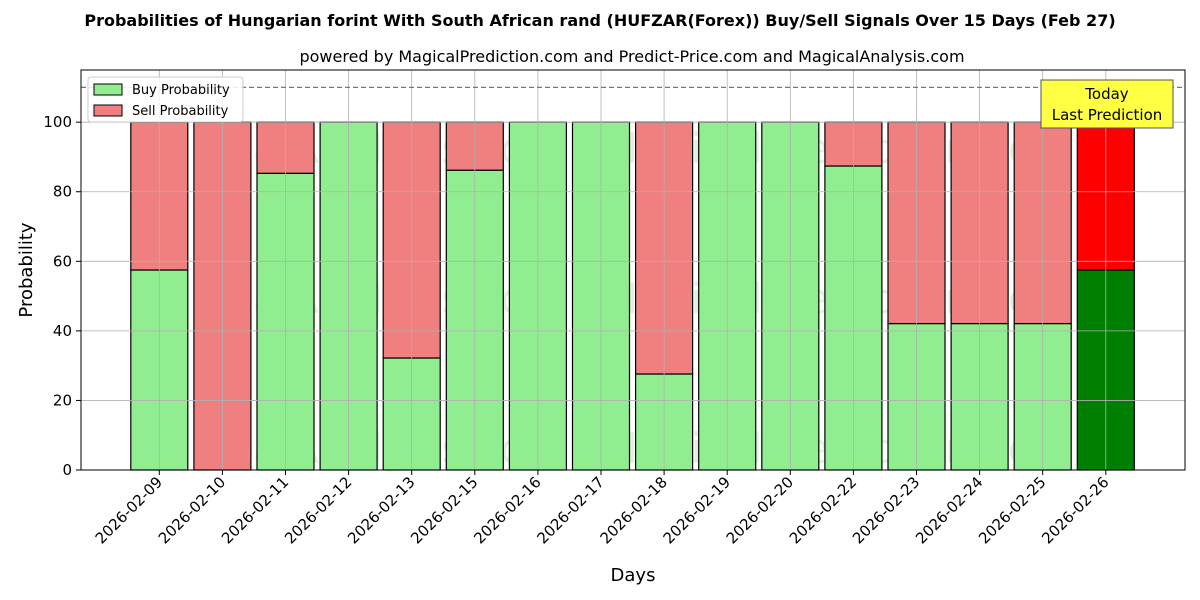 This screenshot has width=1200, height=600. What do you see at coordinates (62, 192) in the screenshot?
I see `y-tick-label: 80` at bounding box center [62, 192].